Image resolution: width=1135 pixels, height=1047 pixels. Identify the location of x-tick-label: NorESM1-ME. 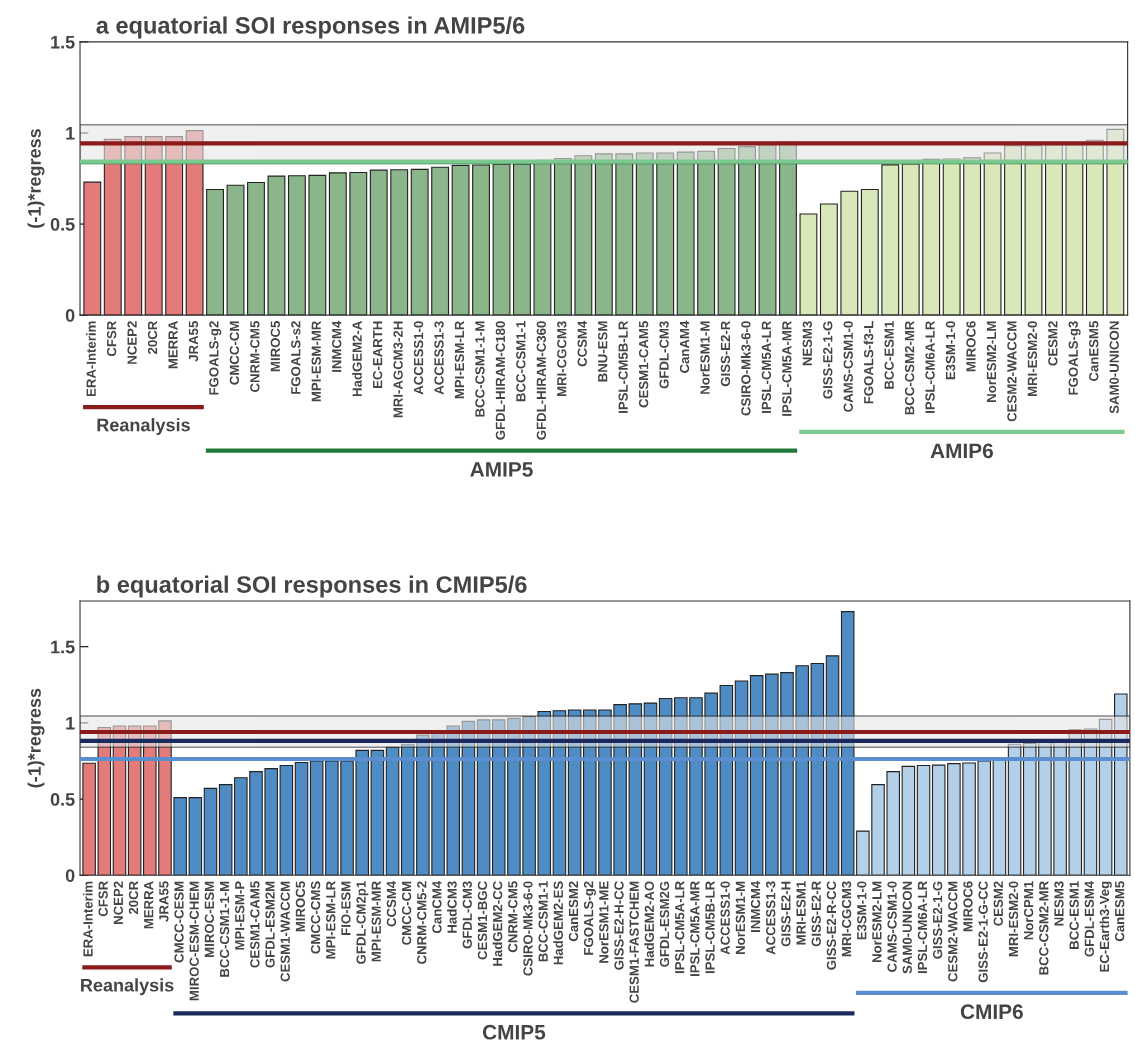
(604, 922).